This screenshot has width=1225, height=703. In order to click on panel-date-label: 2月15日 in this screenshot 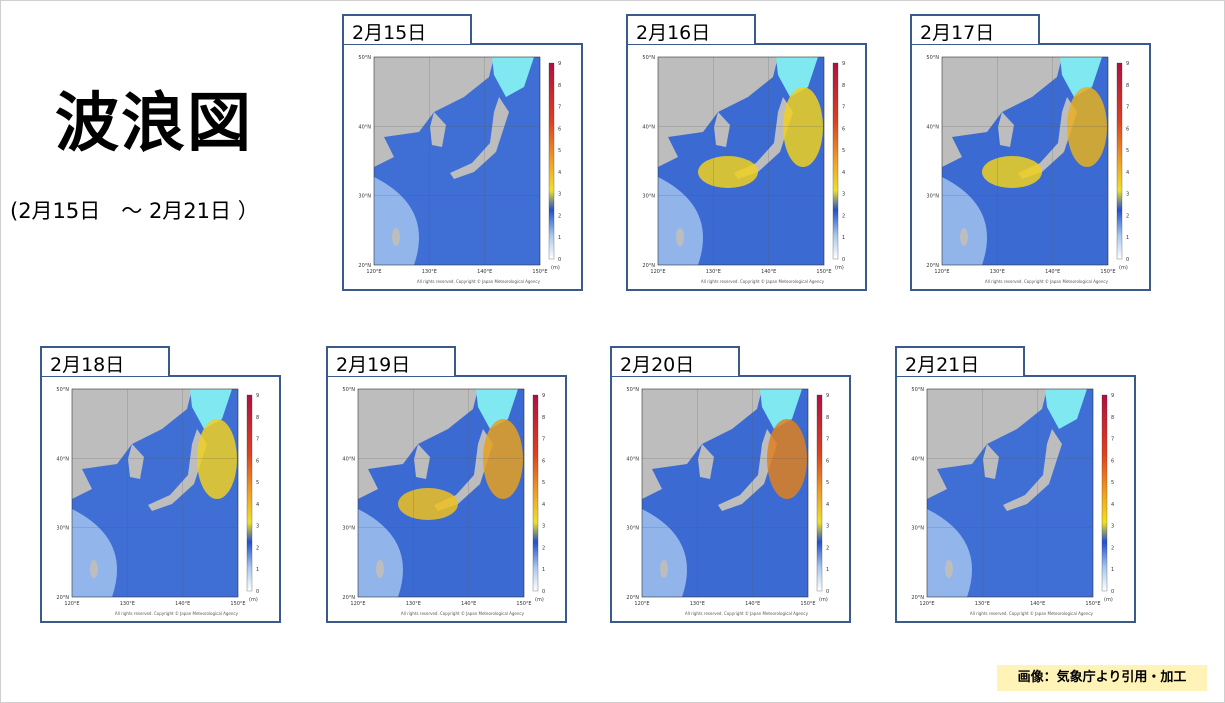, I will do `click(407, 29)`.